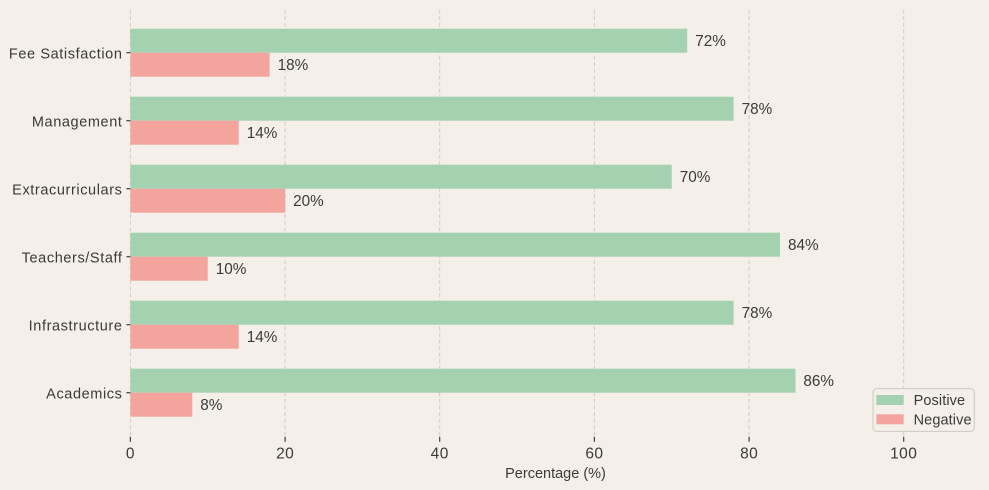 The width and height of the screenshot is (989, 490). What do you see at coordinates (943, 420) in the screenshot?
I see `svg-text: Negative` at bounding box center [943, 420].